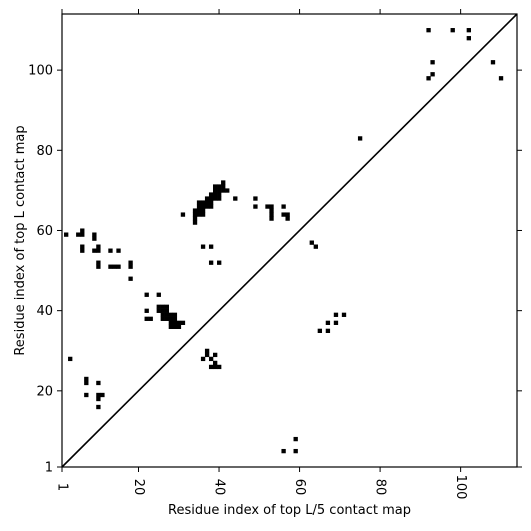 This screenshot has height=531, width=531. What do you see at coordinates (299, 487) in the screenshot?
I see `x-tick-label: 60` at bounding box center [299, 487].